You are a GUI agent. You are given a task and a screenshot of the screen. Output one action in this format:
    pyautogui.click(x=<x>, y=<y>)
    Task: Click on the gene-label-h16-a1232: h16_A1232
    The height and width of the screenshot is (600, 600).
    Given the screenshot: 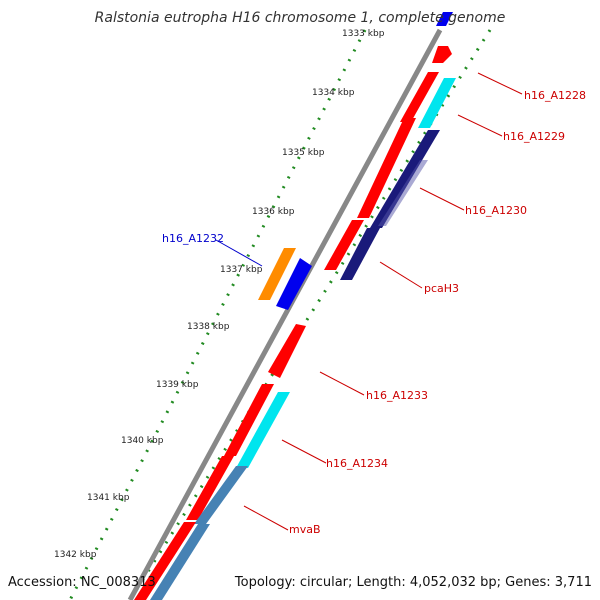 What is the action you would take?
    pyautogui.click(x=193, y=238)
    